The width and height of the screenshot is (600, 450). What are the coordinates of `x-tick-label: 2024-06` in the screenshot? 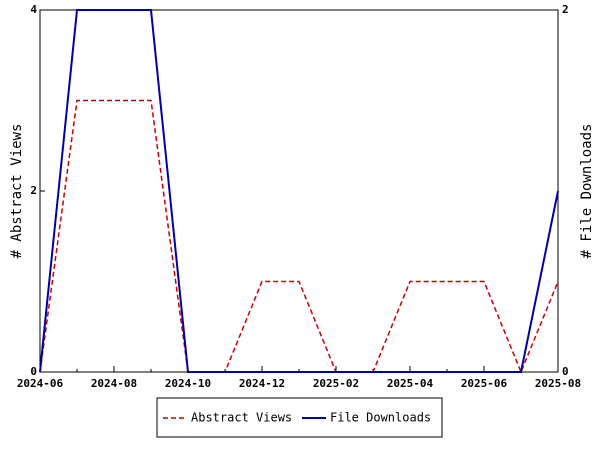 It's located at (40, 383).